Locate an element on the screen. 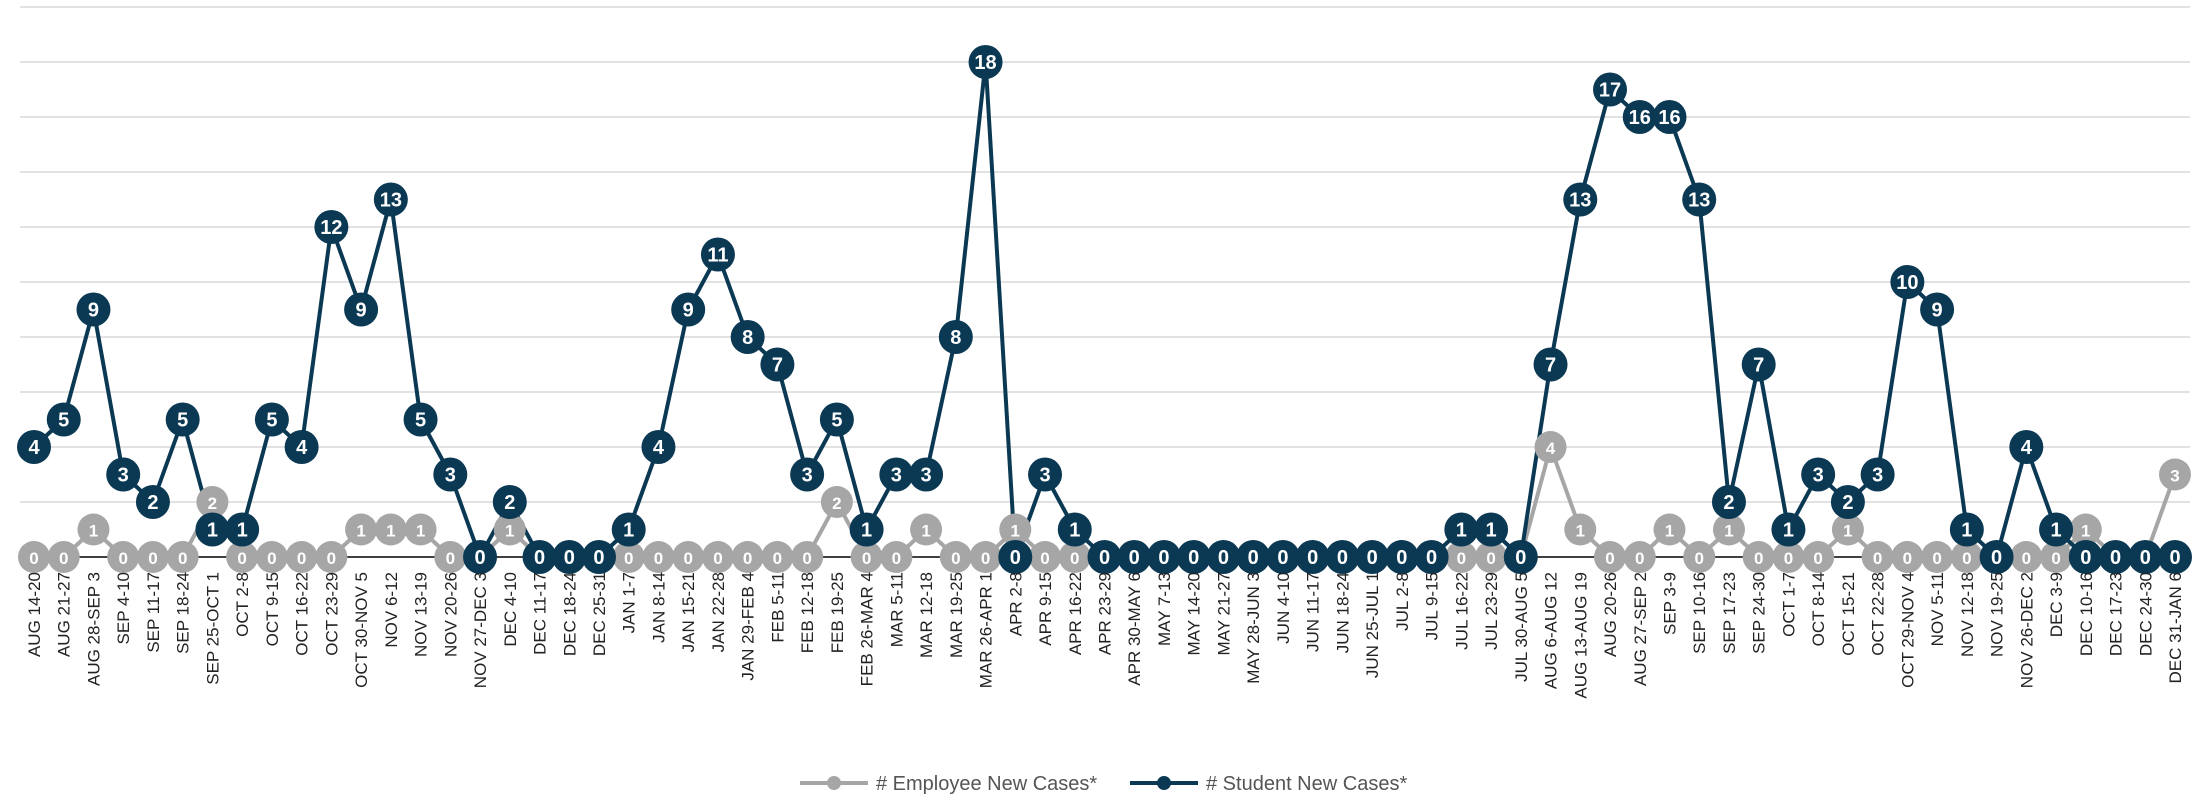 The width and height of the screenshot is (2204, 804). x-tick-label: JUL 23-29 is located at coordinates (1491, 611).